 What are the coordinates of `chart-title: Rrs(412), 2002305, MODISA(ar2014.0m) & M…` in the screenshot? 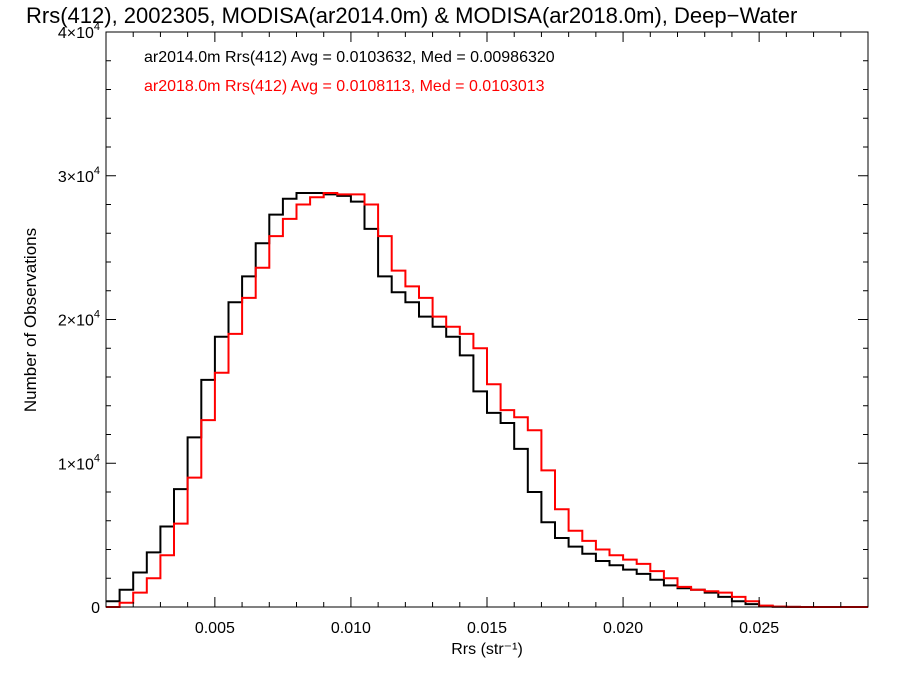 It's located at (411, 15).